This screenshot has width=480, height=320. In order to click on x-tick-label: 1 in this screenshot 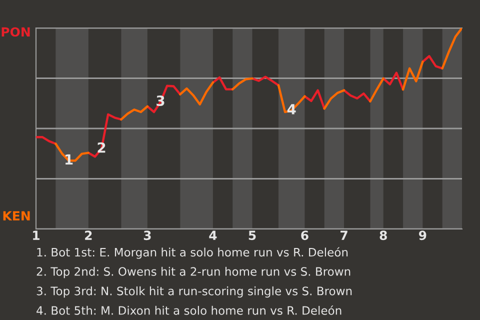, I will do `click(36, 235)`.